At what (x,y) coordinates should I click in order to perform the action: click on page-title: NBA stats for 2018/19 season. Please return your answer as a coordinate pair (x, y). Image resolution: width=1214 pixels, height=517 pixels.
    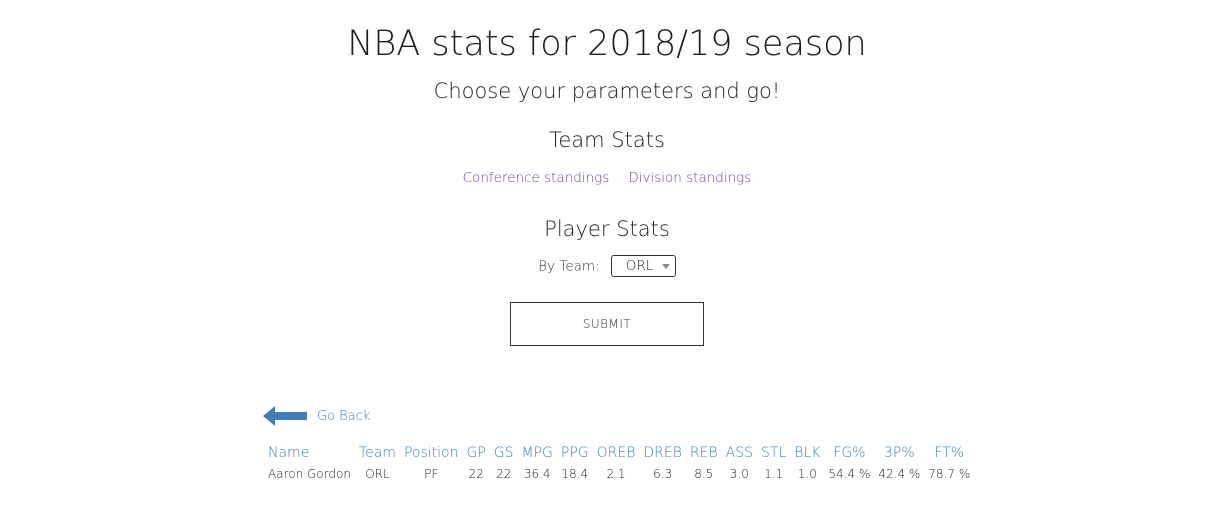
    Looking at the image, I should click on (607, 44).